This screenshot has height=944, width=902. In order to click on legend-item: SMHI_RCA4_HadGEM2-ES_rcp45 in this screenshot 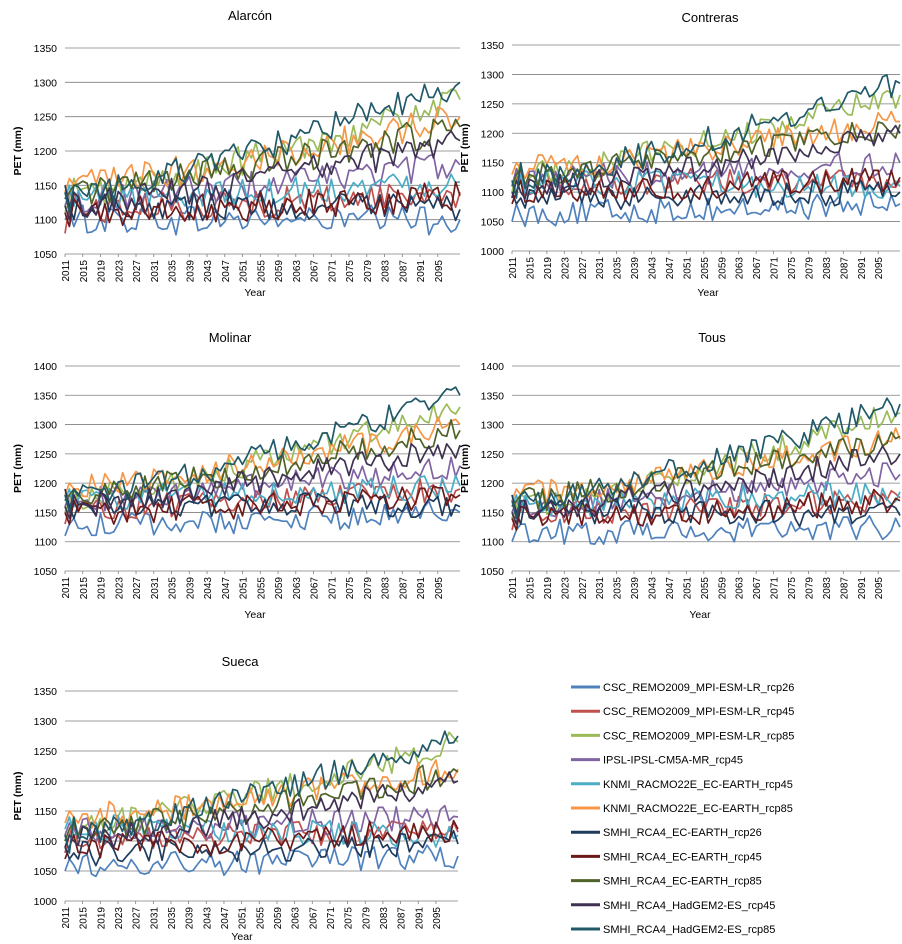, I will do `click(673, 906)`.